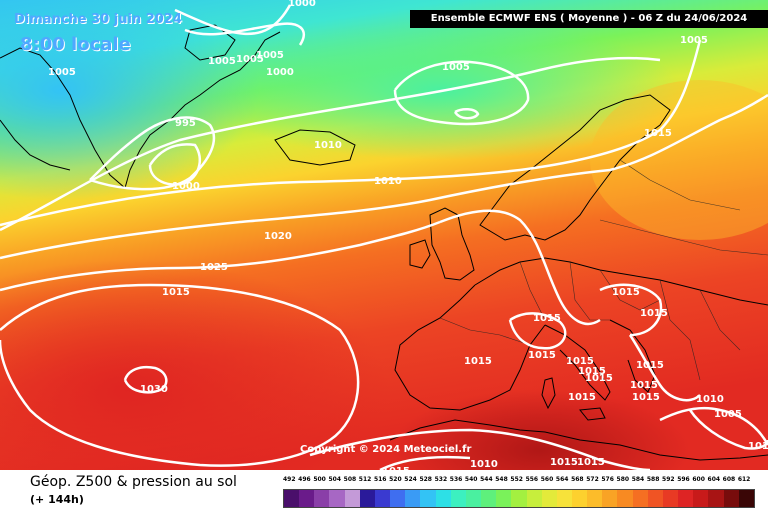 The width and height of the screenshot is (768, 512). I want to click on color-scale-label: 608, so click(729, 479).